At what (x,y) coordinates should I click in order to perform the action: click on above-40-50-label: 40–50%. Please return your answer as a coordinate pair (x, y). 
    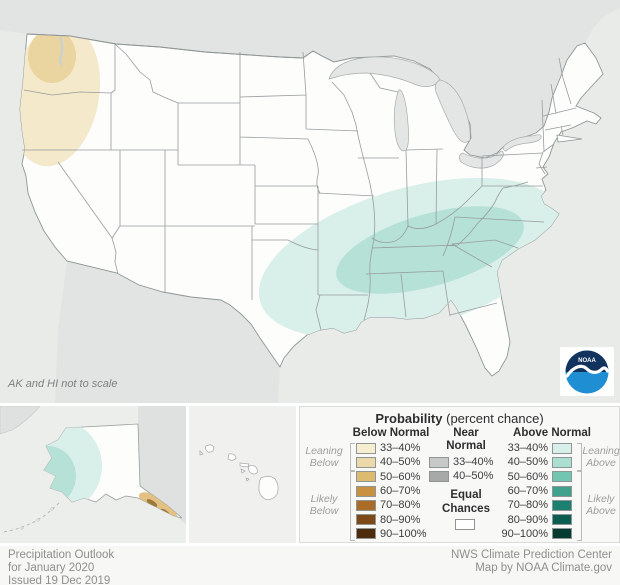
    Looking at the image, I should click on (527, 462).